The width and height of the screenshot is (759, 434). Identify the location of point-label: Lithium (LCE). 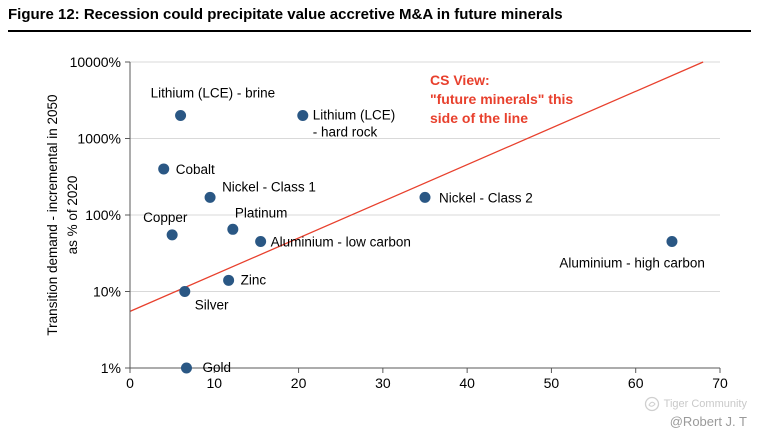
(354, 114).